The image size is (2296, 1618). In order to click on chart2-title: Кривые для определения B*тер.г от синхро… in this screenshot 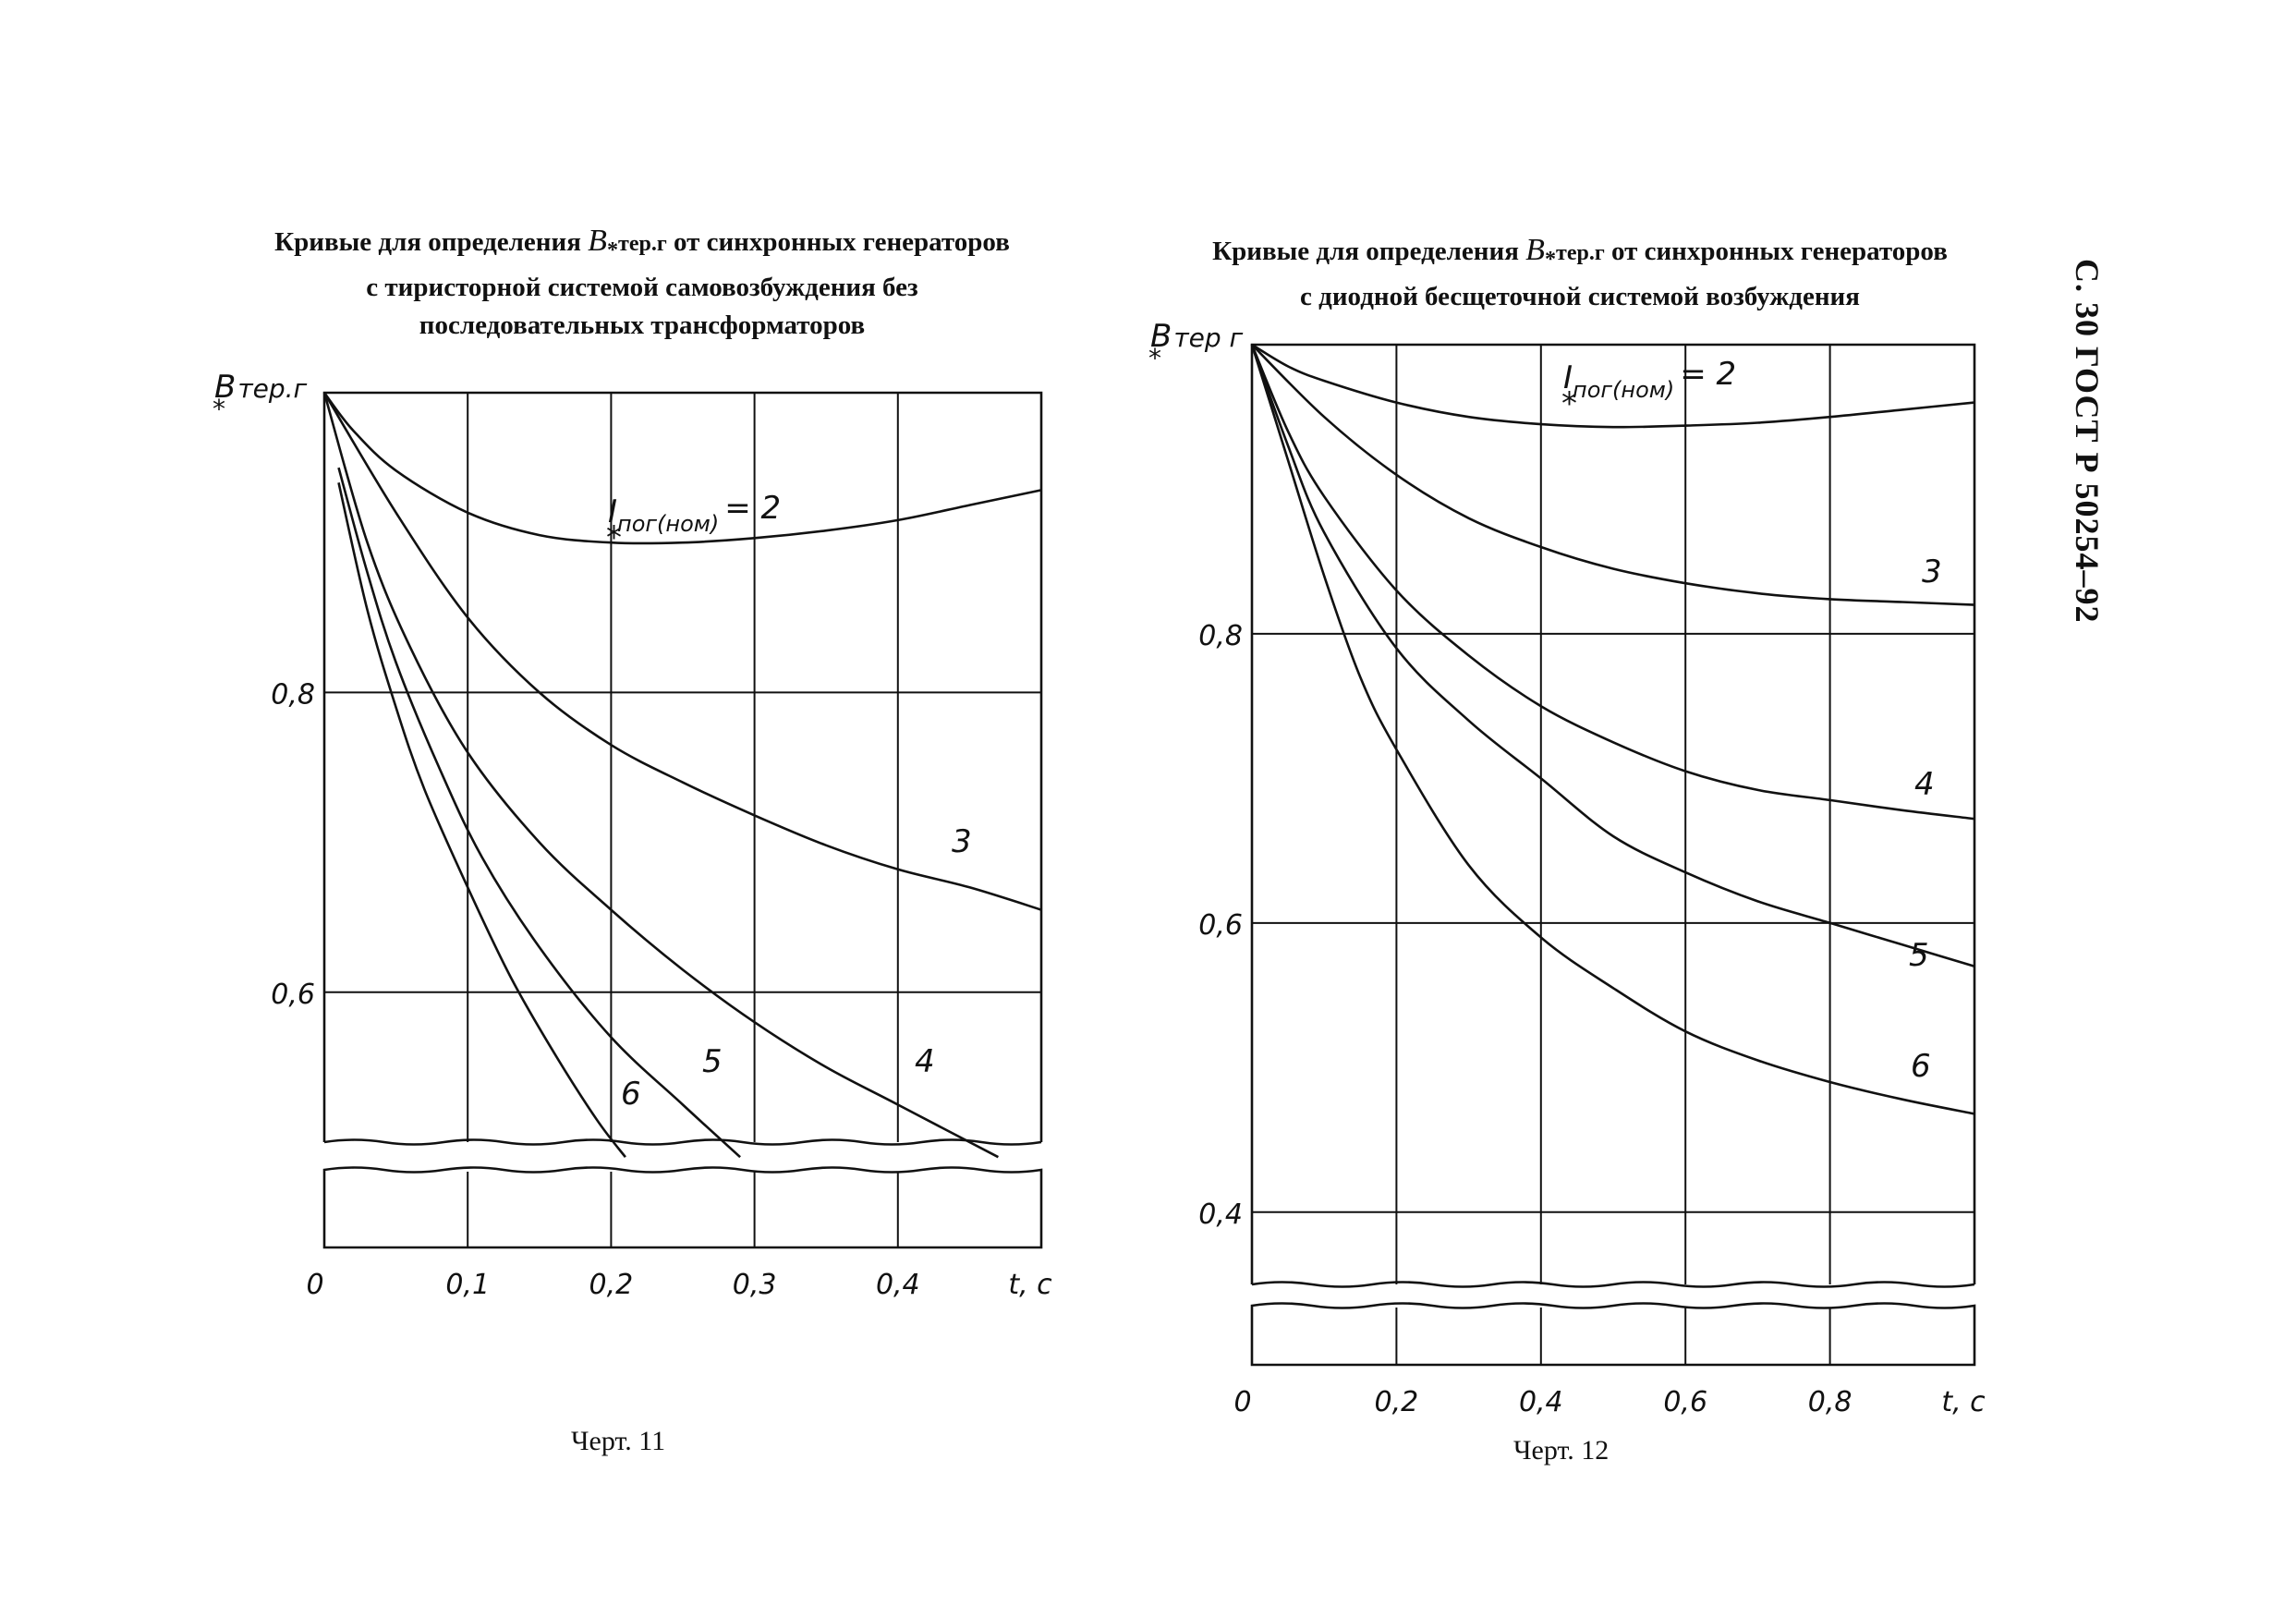, I will do `click(1580, 273)`.